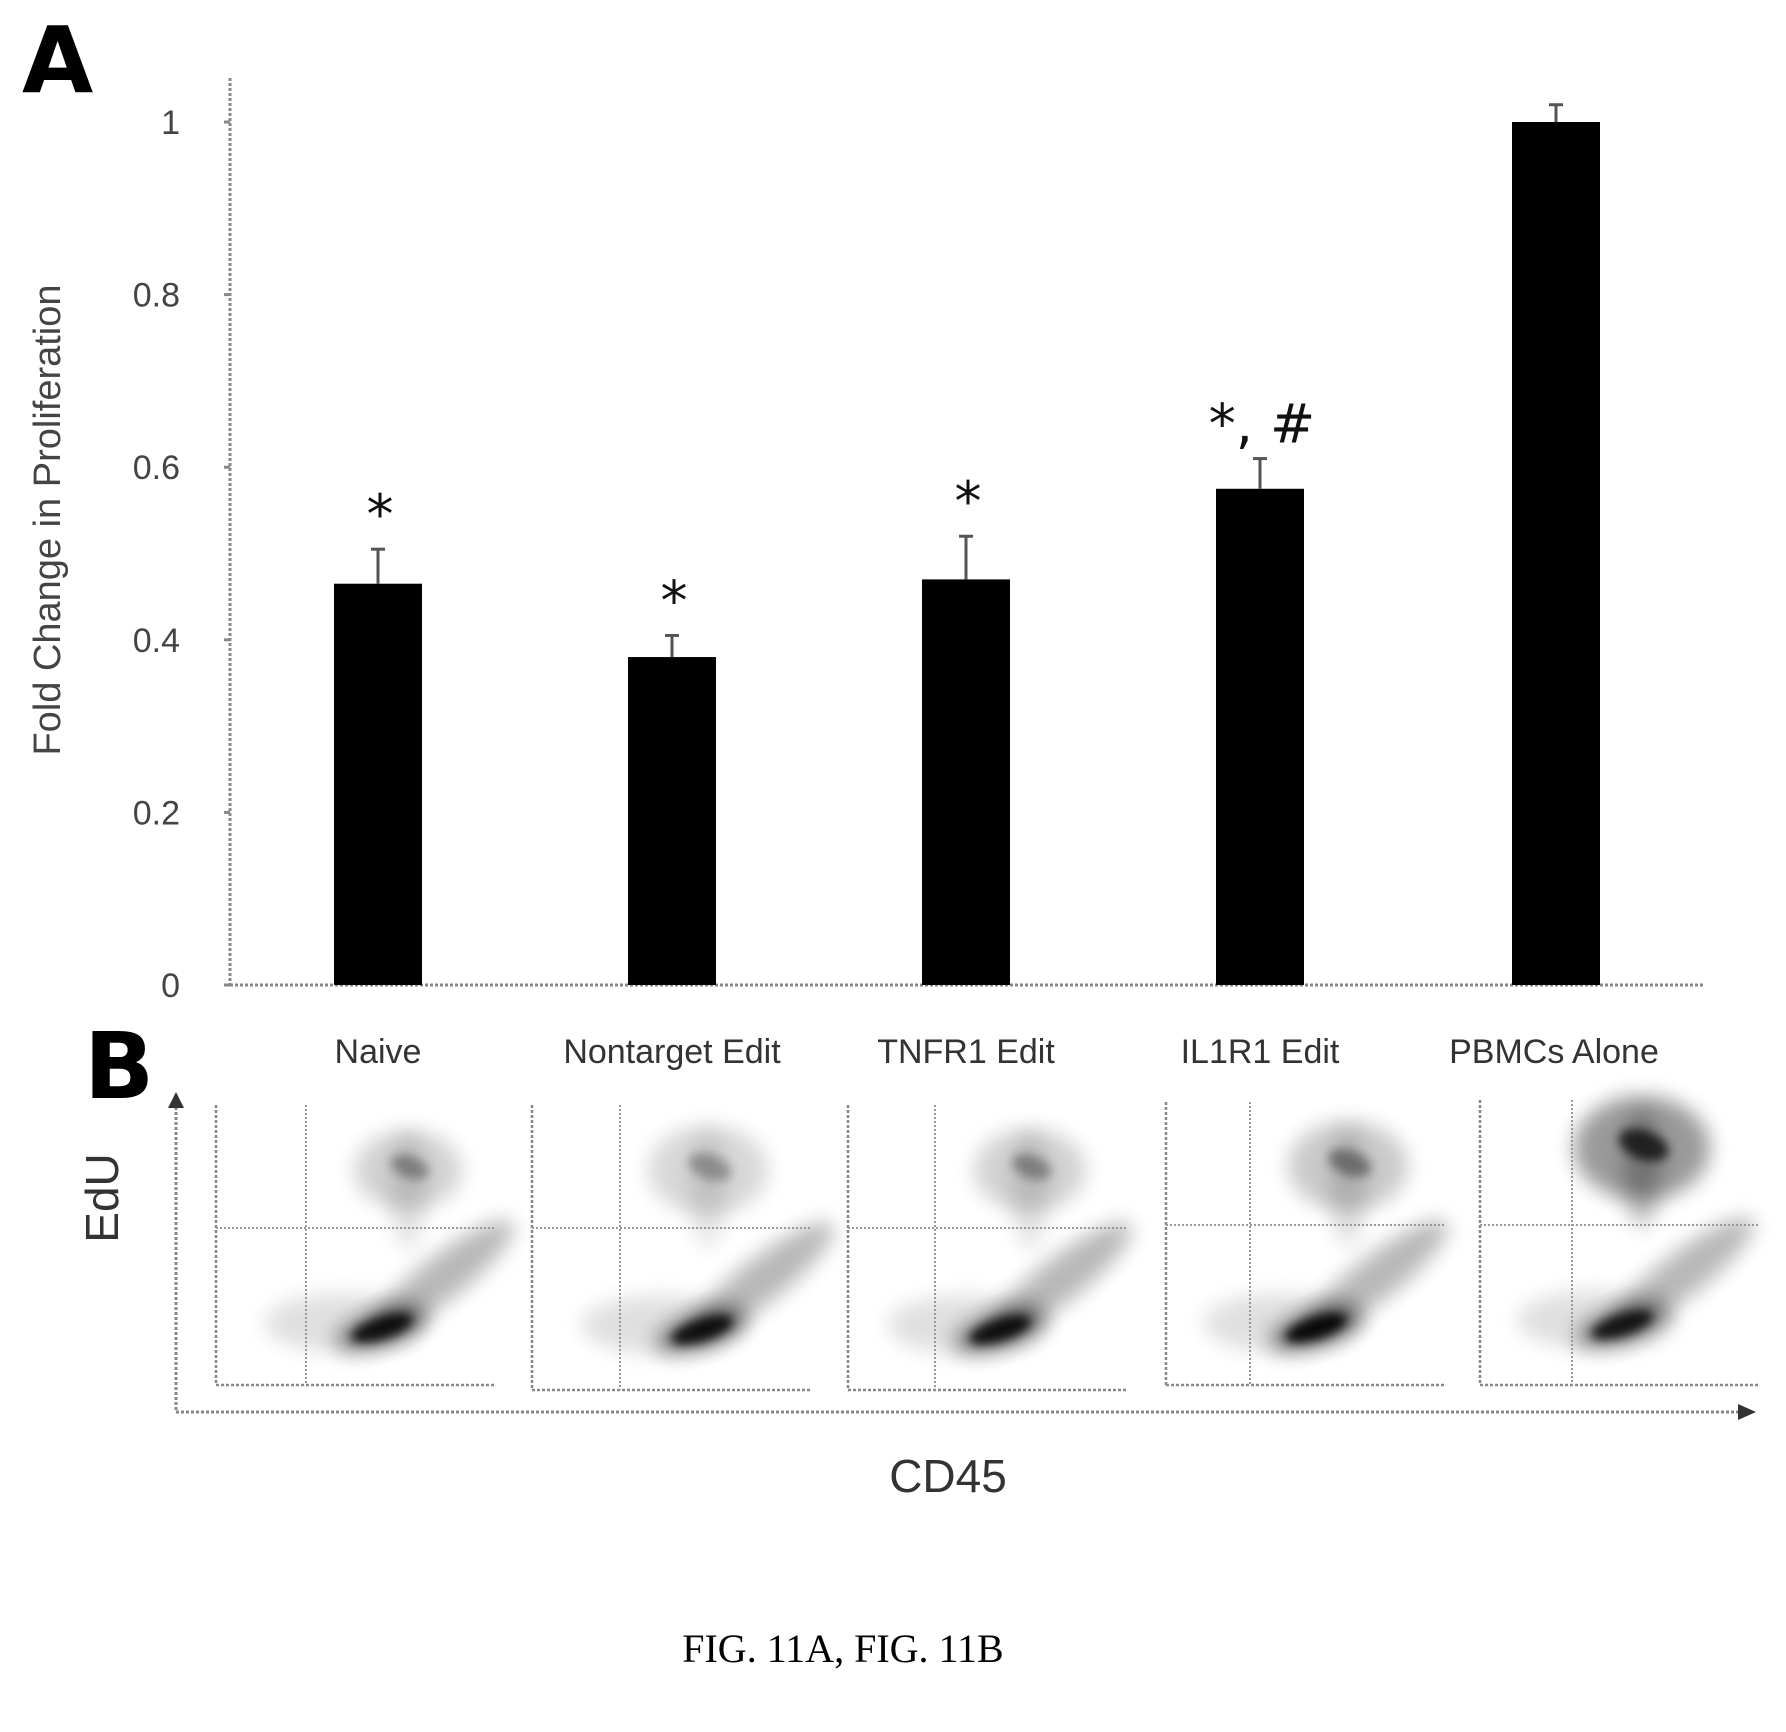 Image resolution: width=1786 pixels, height=1732 pixels. I want to click on y-tick-label: 0.8, so click(156, 296).